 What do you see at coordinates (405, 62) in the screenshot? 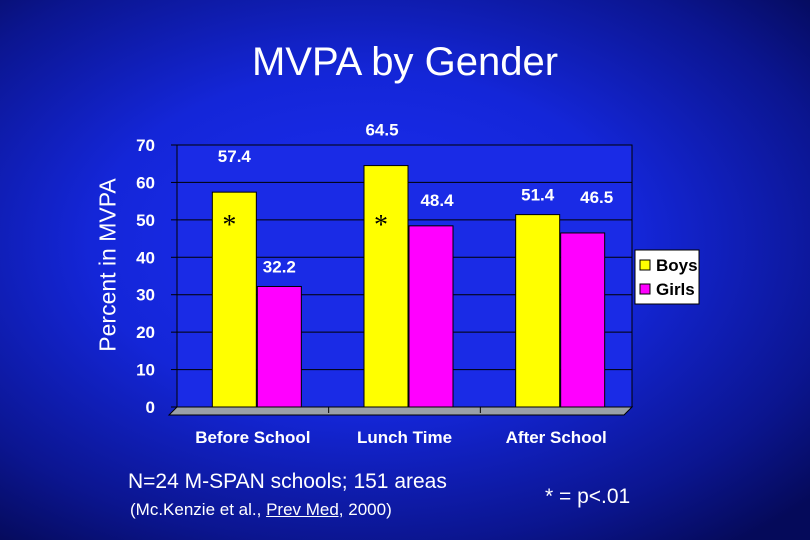
I see `chart-title: MVPA by Gender` at bounding box center [405, 62].